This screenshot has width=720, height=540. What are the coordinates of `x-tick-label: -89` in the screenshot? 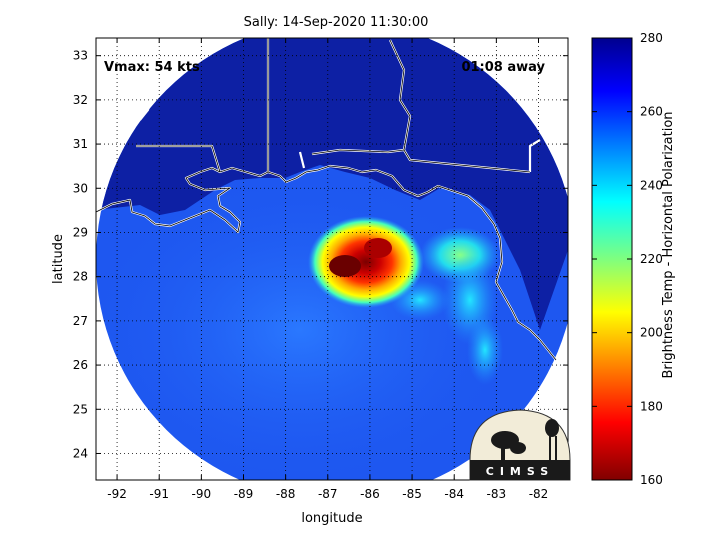 It's located at (244, 494).